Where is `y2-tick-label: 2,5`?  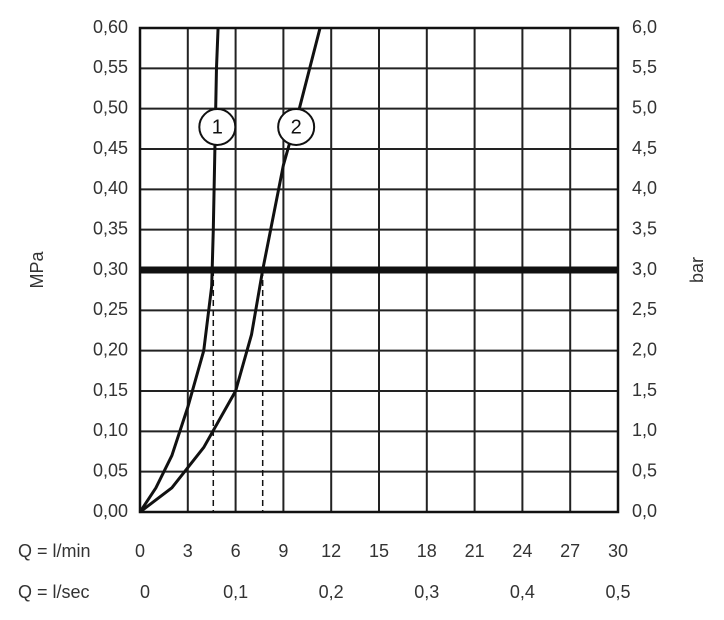 y2-tick-label: 2,5 is located at coordinates (644, 309).